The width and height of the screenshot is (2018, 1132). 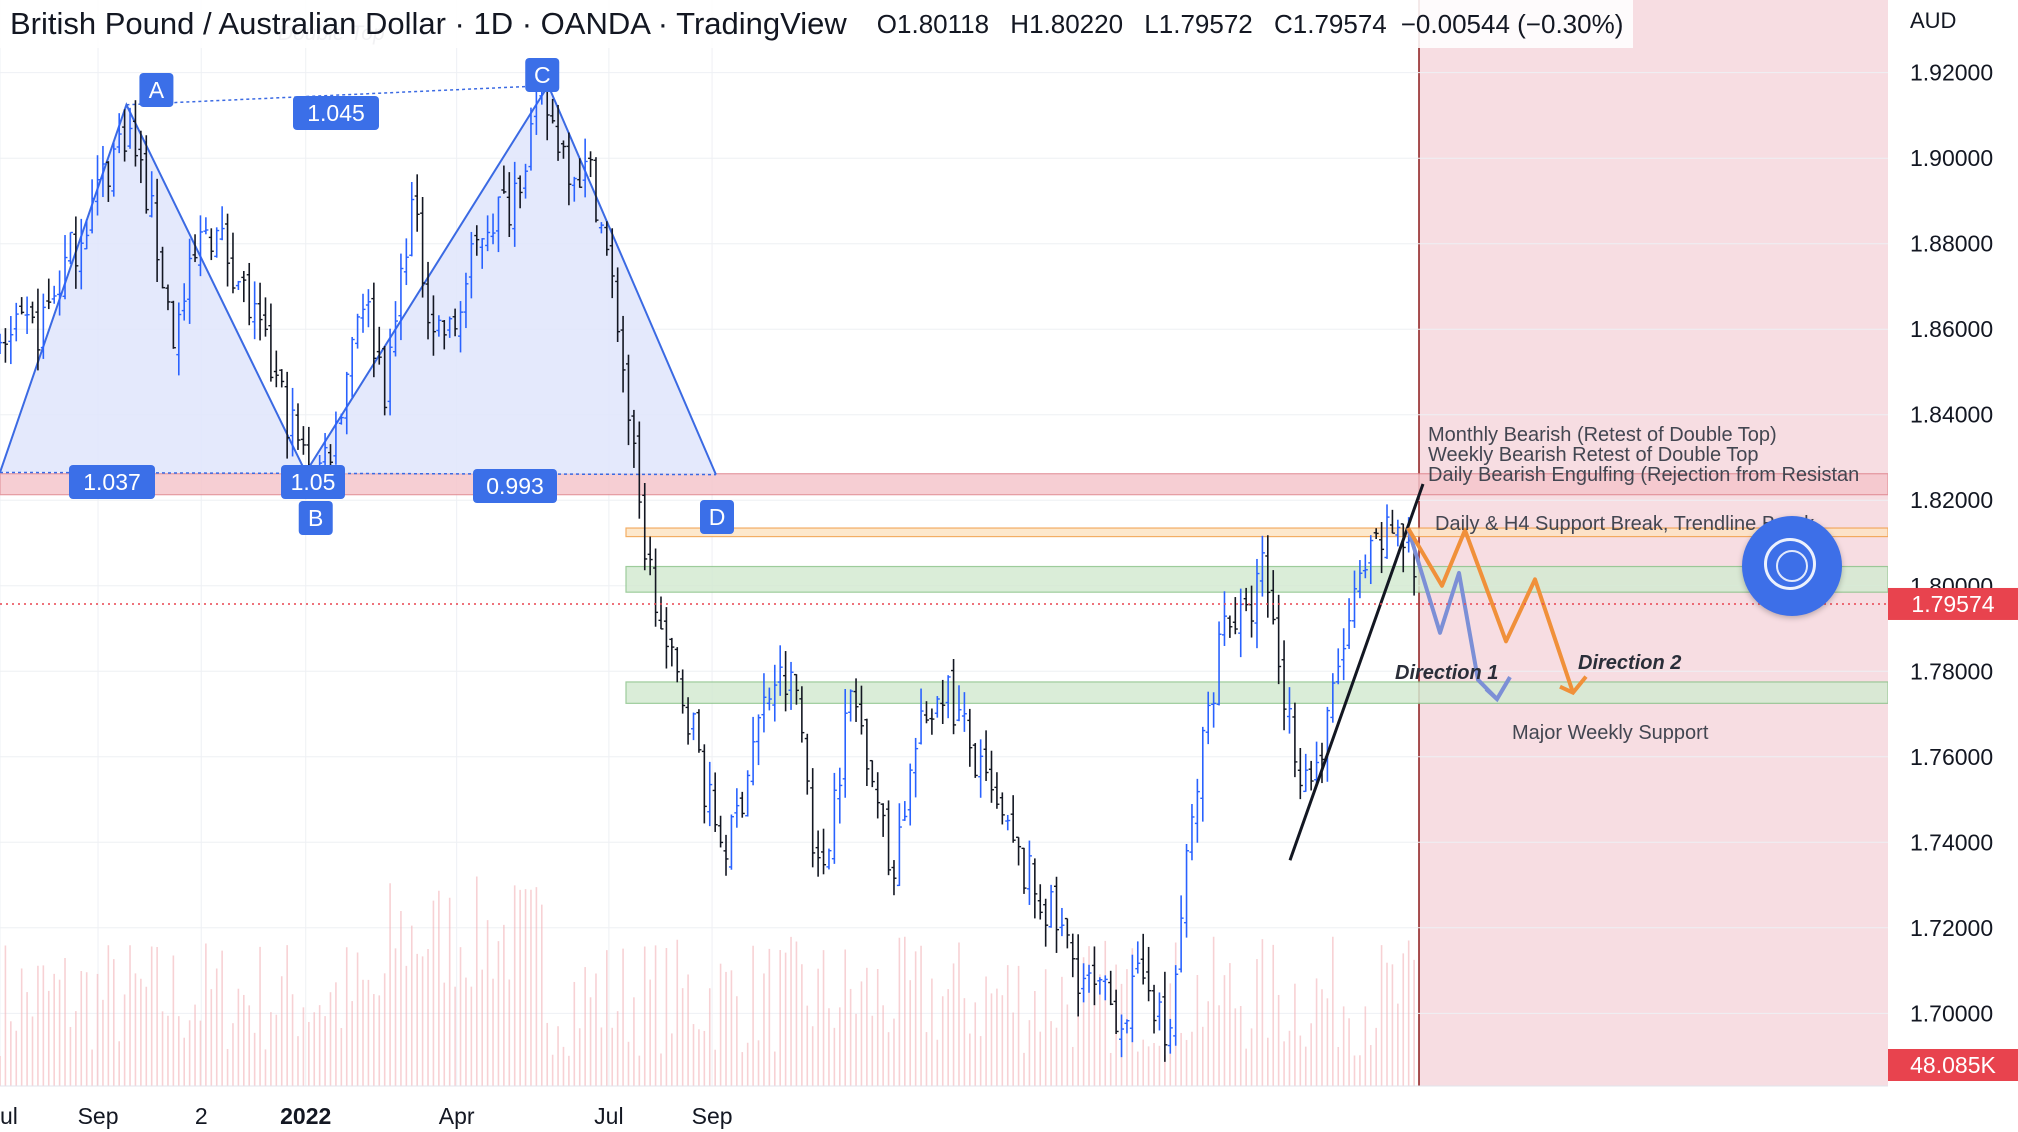 What do you see at coordinates (1593, 455) in the screenshot?
I see `note-2: Weekly Bearish Retest of Double Top` at bounding box center [1593, 455].